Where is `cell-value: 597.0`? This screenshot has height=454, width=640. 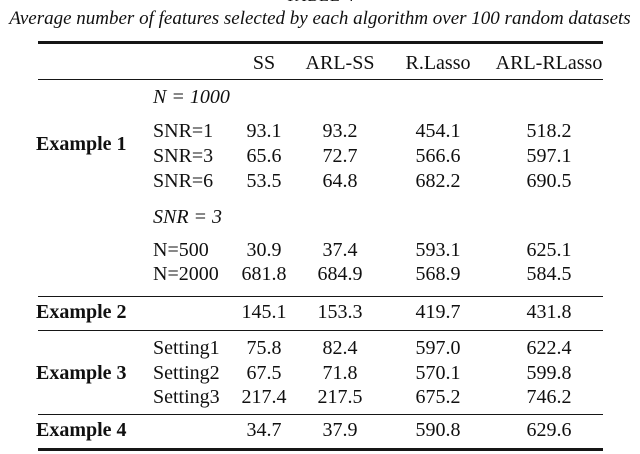
cell-value: 597.0 is located at coordinates (438, 348).